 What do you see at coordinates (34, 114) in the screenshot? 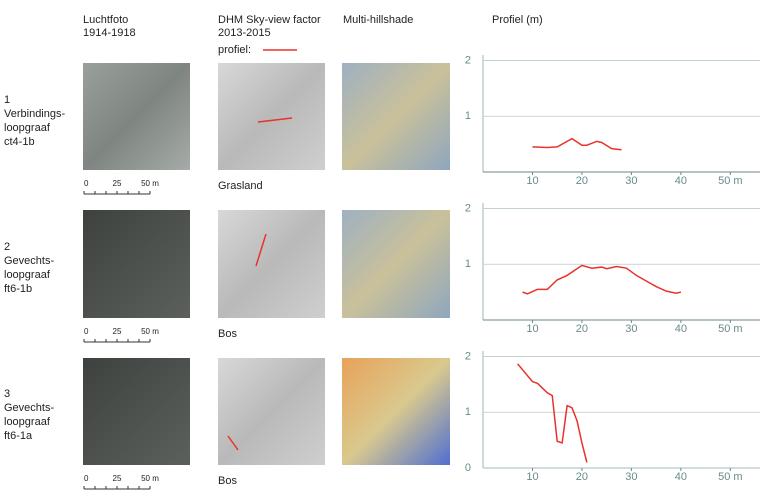
I see `row-label: Verbindings-` at bounding box center [34, 114].